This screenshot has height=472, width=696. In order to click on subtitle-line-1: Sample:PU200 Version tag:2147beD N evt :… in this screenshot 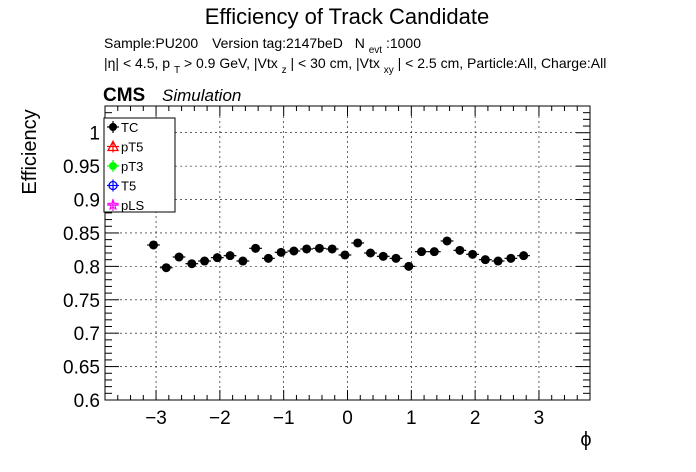, I will do `click(262, 45)`.